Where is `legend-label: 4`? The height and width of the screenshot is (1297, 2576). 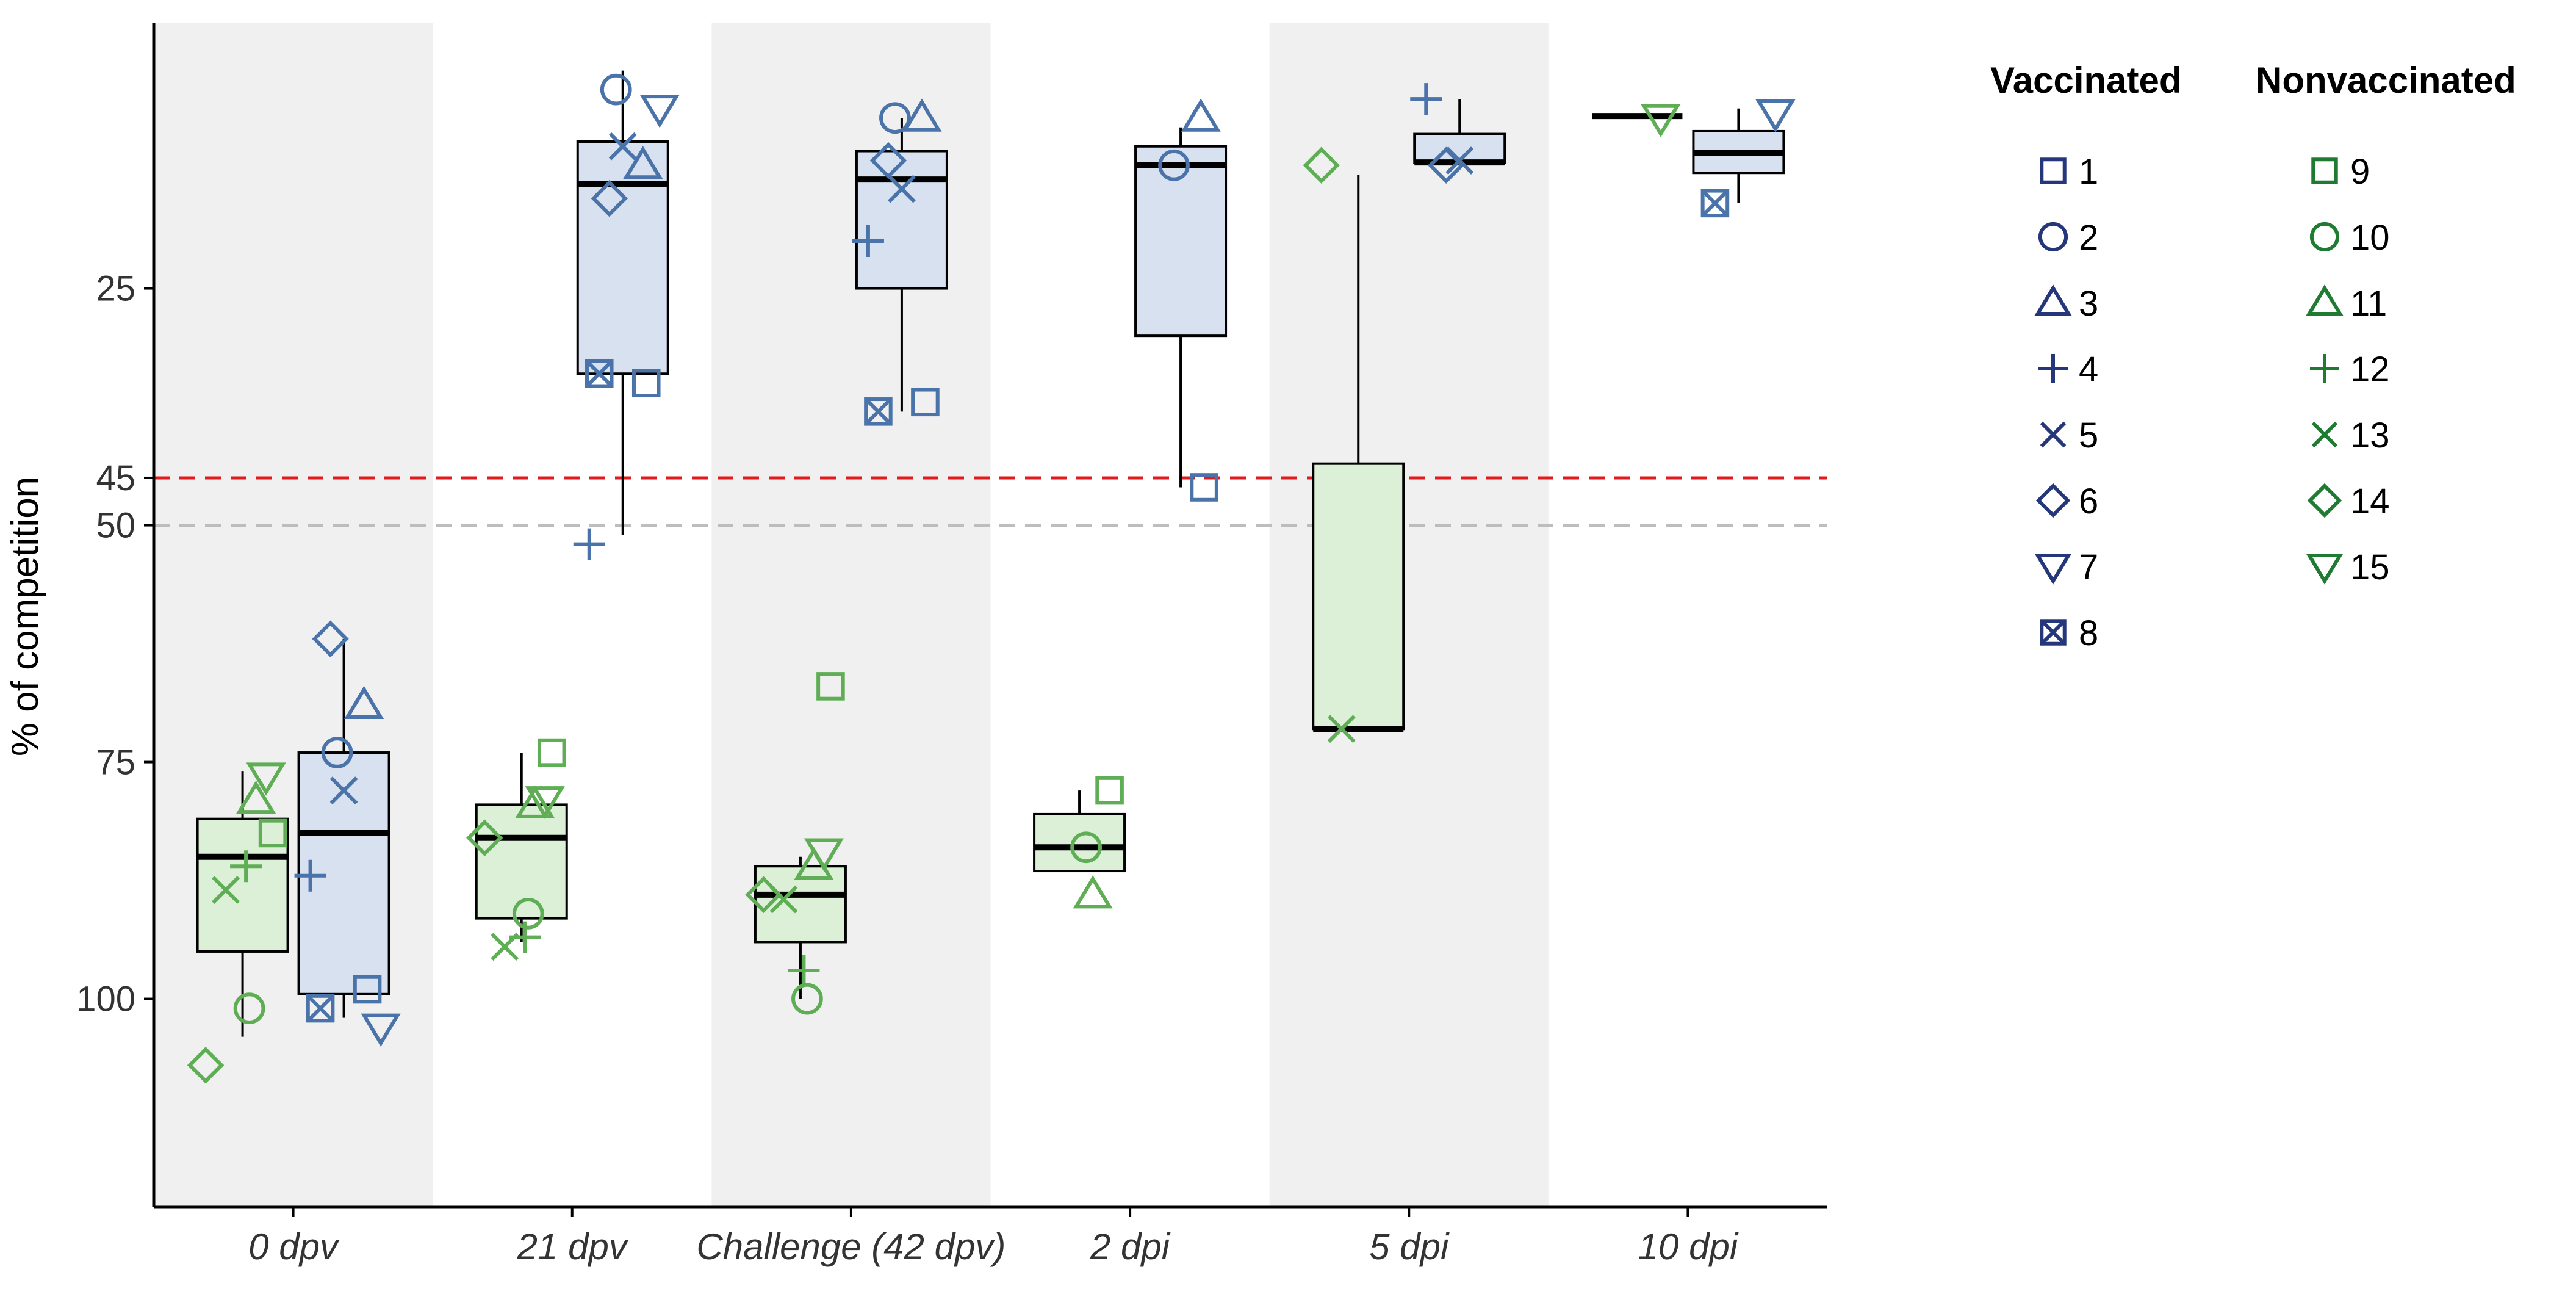
legend-label: 4 is located at coordinates (2088, 369).